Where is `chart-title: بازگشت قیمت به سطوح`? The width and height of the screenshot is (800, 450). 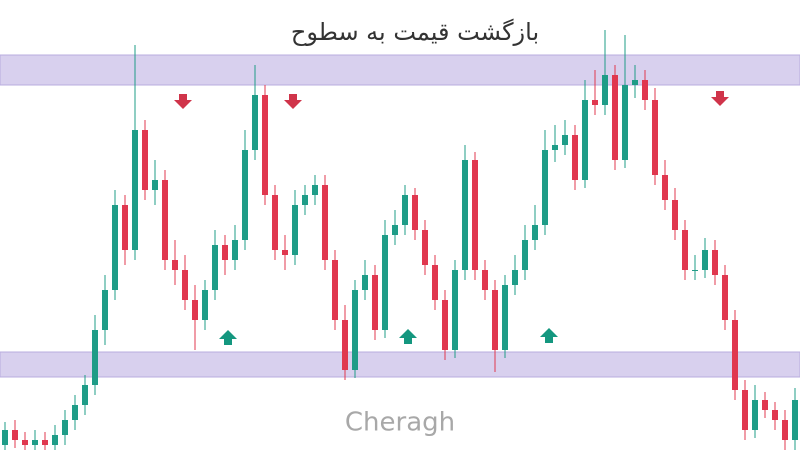
chart-title: بازگشت قیمت به سطوح is located at coordinates (415, 32).